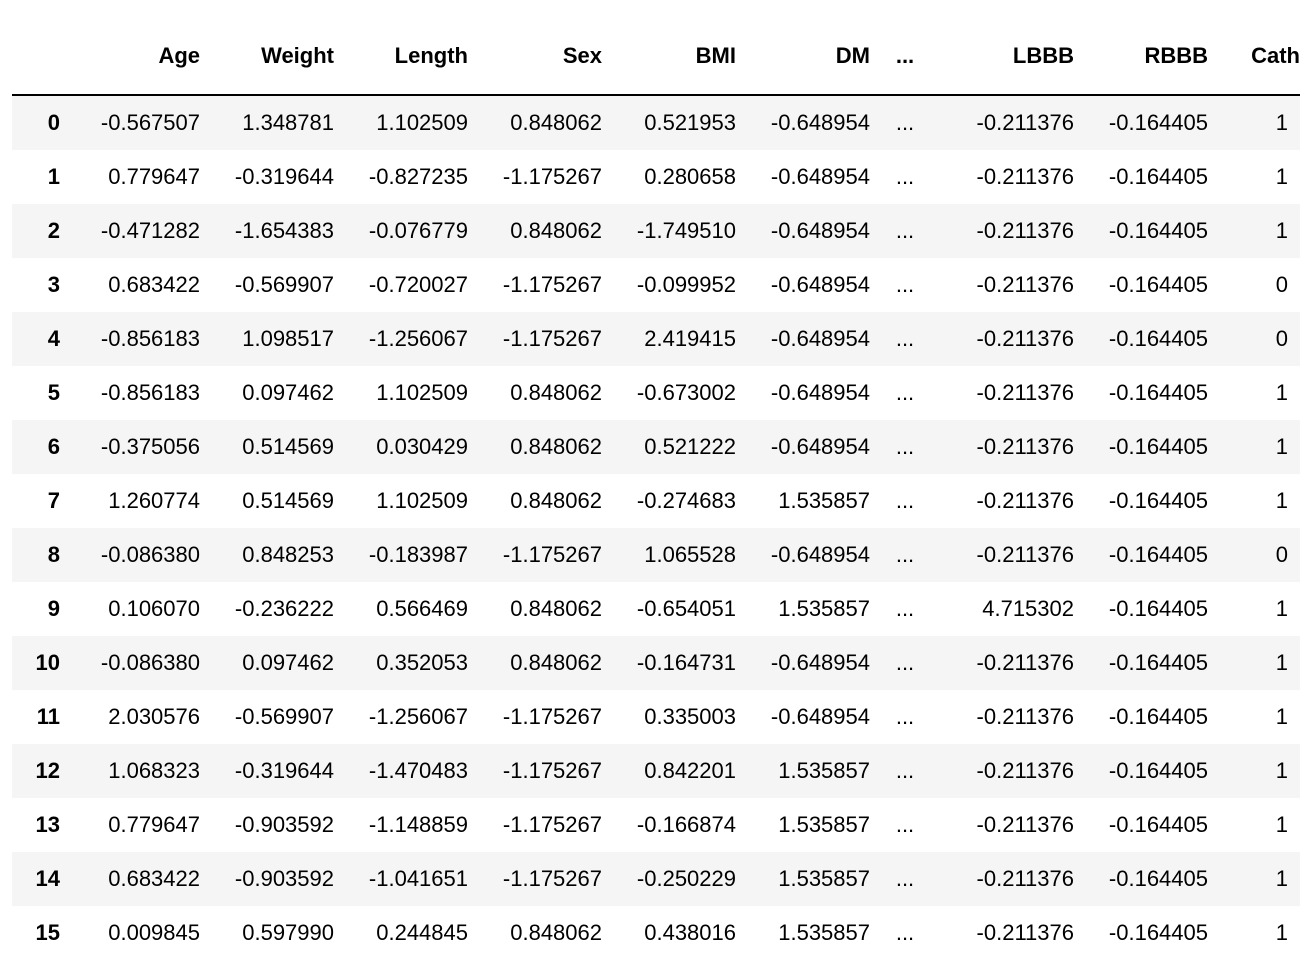 This screenshot has width=1310, height=960. I want to click on cell-lbbb: 4.715302, so click(1028, 608).